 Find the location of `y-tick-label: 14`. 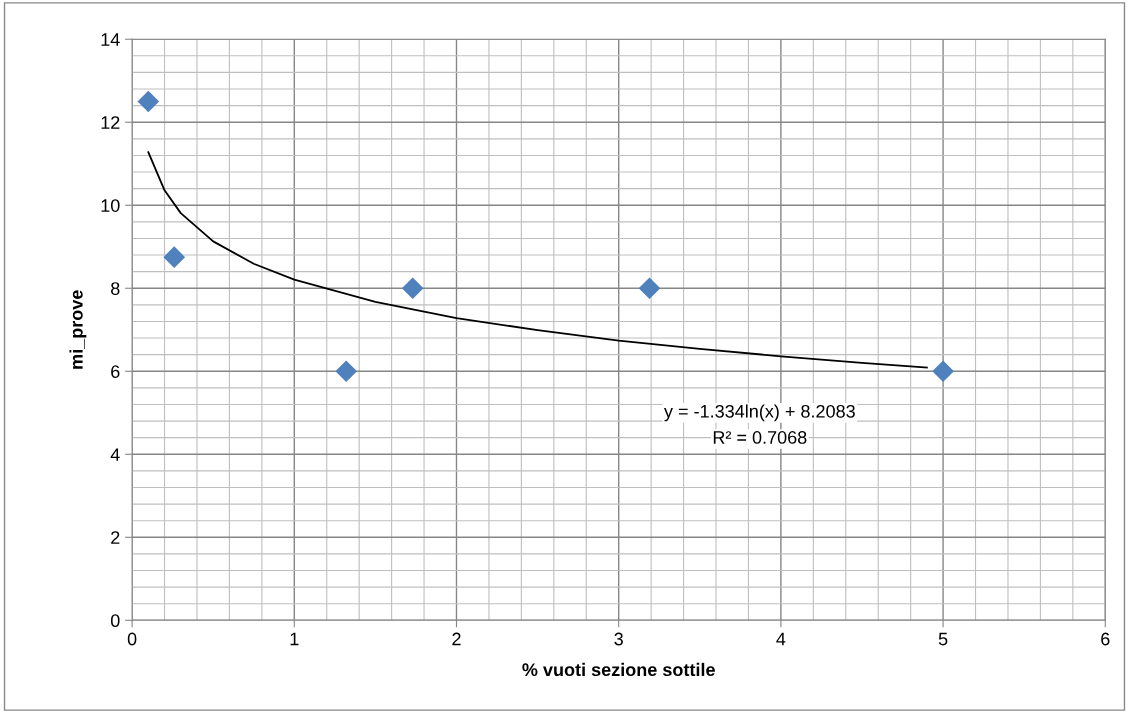

y-tick-label: 14 is located at coordinates (110, 39).